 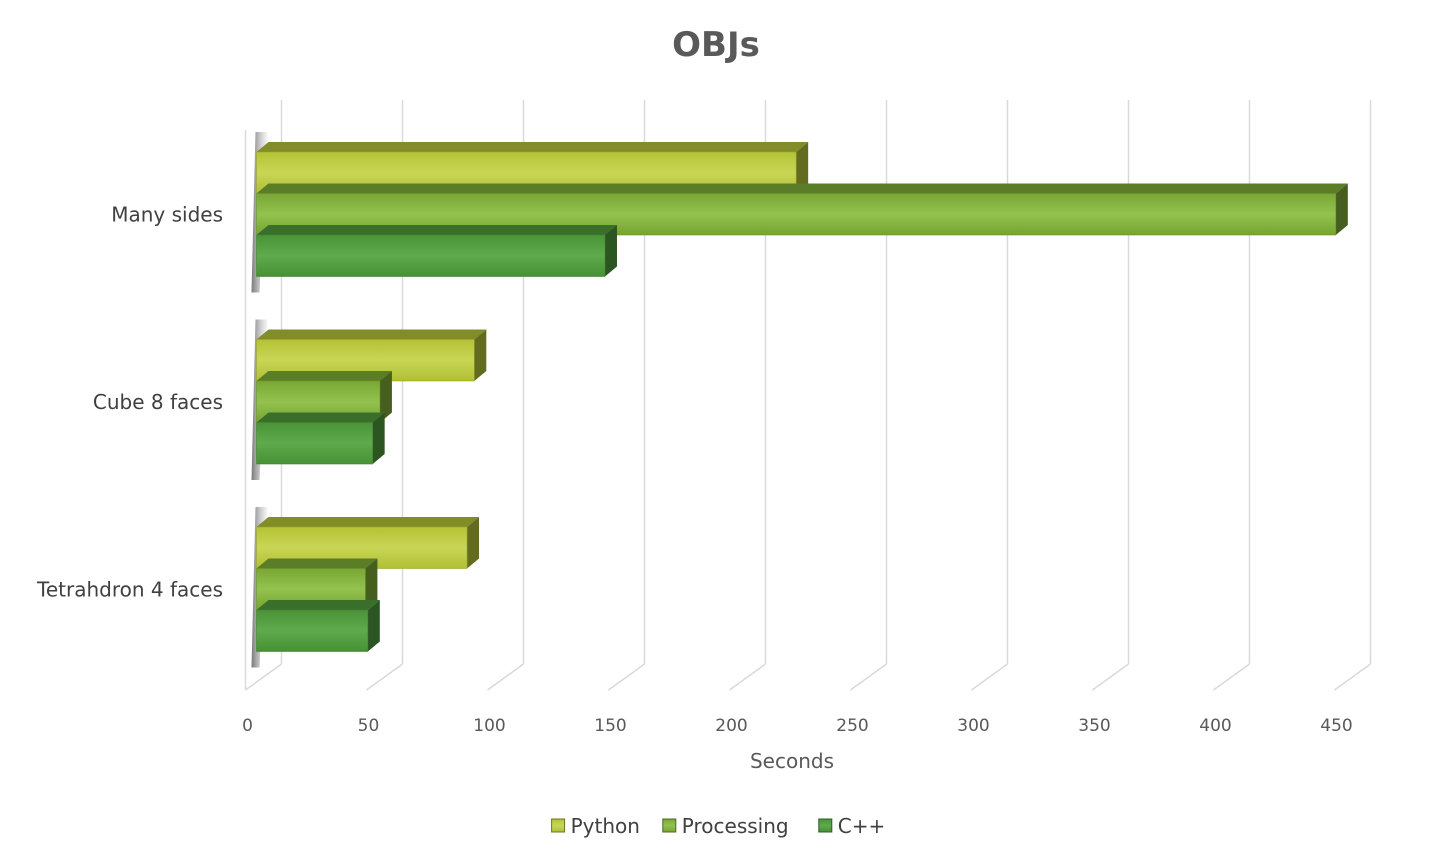 I want to click on x-tick-label: 300, so click(x=973, y=726).